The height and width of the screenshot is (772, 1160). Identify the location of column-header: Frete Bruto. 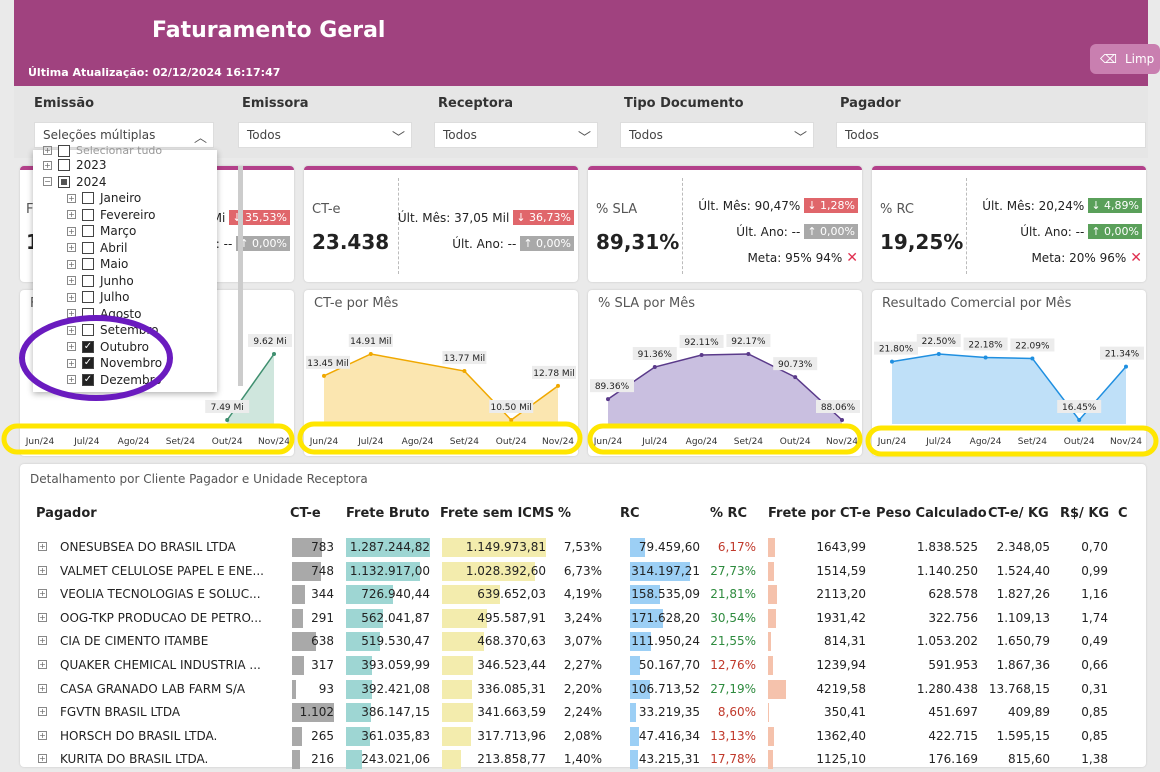
(388, 513).